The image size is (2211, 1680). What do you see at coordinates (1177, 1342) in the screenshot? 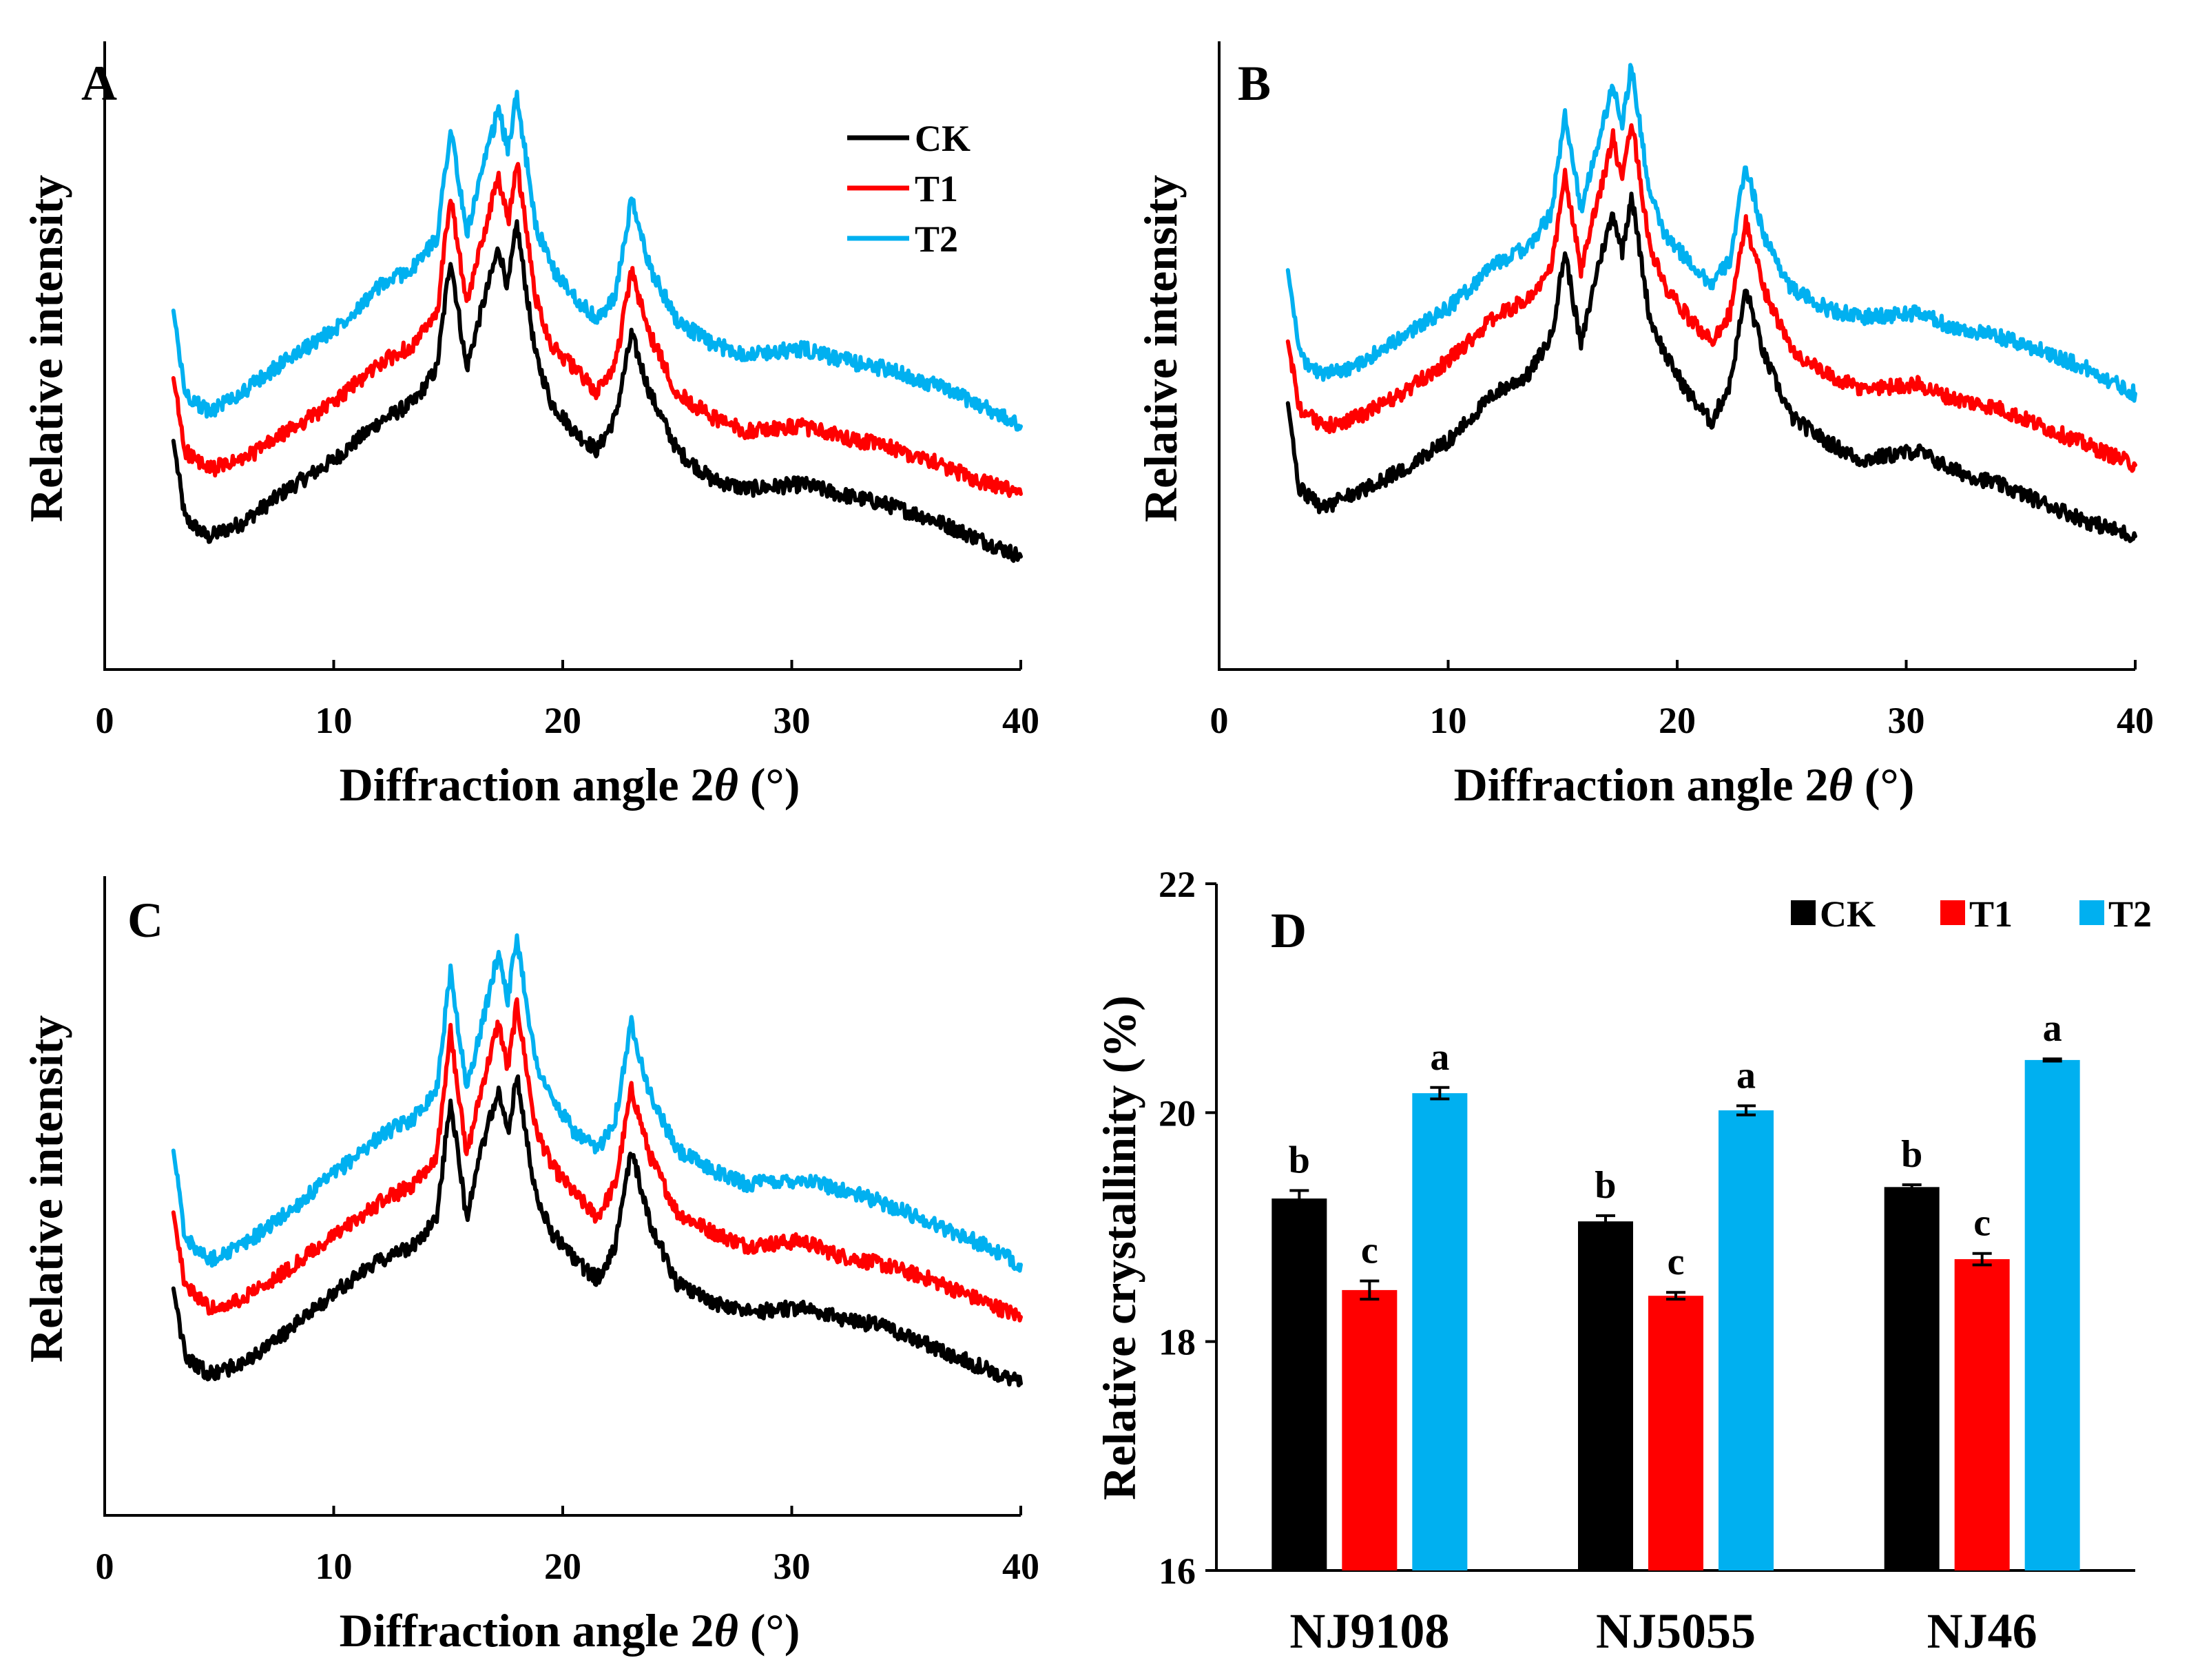
I see `y-tick-label: 18` at bounding box center [1177, 1342].